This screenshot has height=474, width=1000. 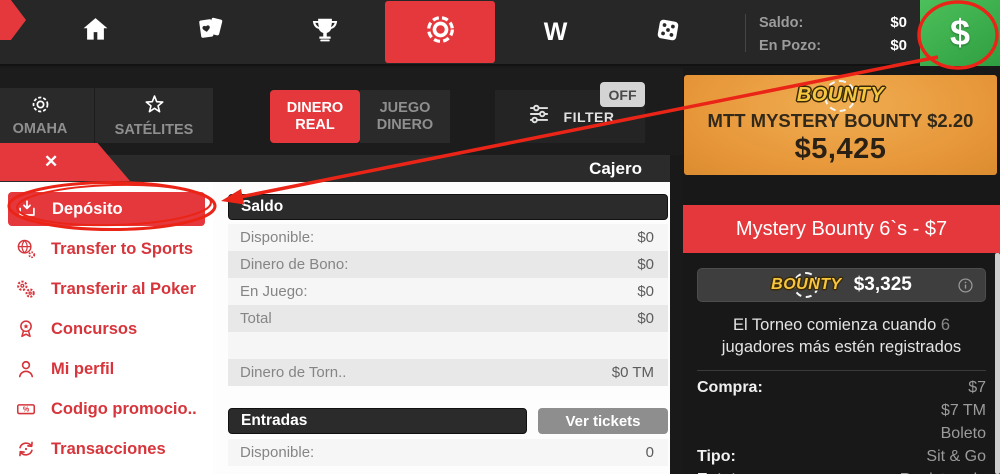 What do you see at coordinates (840, 120) in the screenshot?
I see `banner-title: MTT MYSTERY BOUNTY $2.20` at bounding box center [840, 120].